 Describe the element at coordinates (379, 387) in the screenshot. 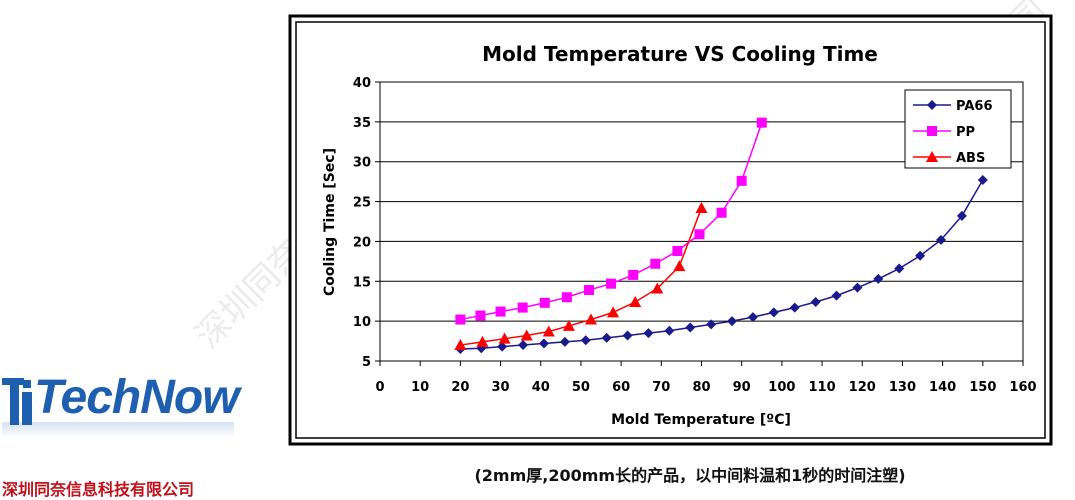

I see `x-tick-label: 0` at that location.